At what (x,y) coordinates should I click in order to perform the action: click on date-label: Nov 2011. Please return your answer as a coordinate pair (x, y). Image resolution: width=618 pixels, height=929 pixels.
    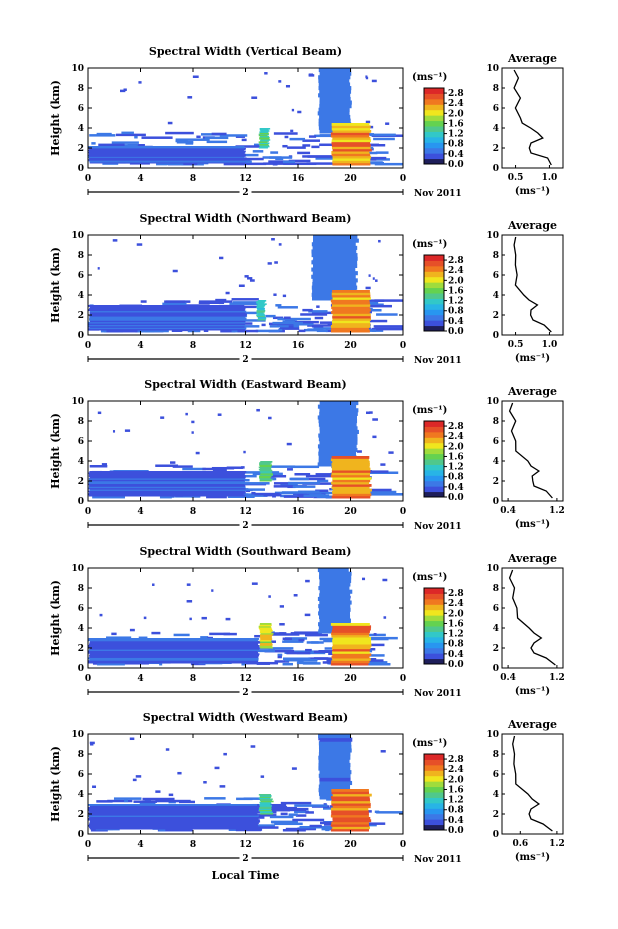
    Looking at the image, I should click on (438, 194).